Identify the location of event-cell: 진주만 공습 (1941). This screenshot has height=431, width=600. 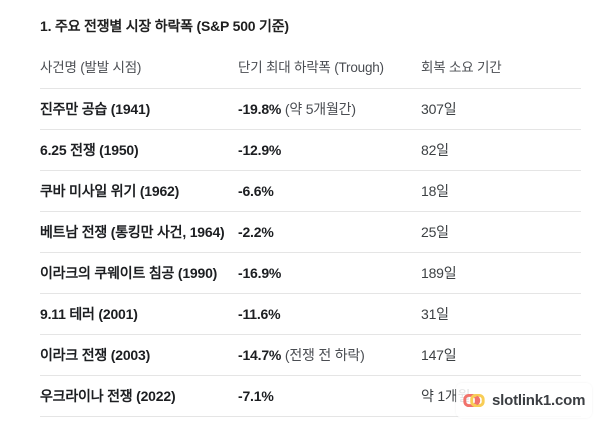
(95, 109).